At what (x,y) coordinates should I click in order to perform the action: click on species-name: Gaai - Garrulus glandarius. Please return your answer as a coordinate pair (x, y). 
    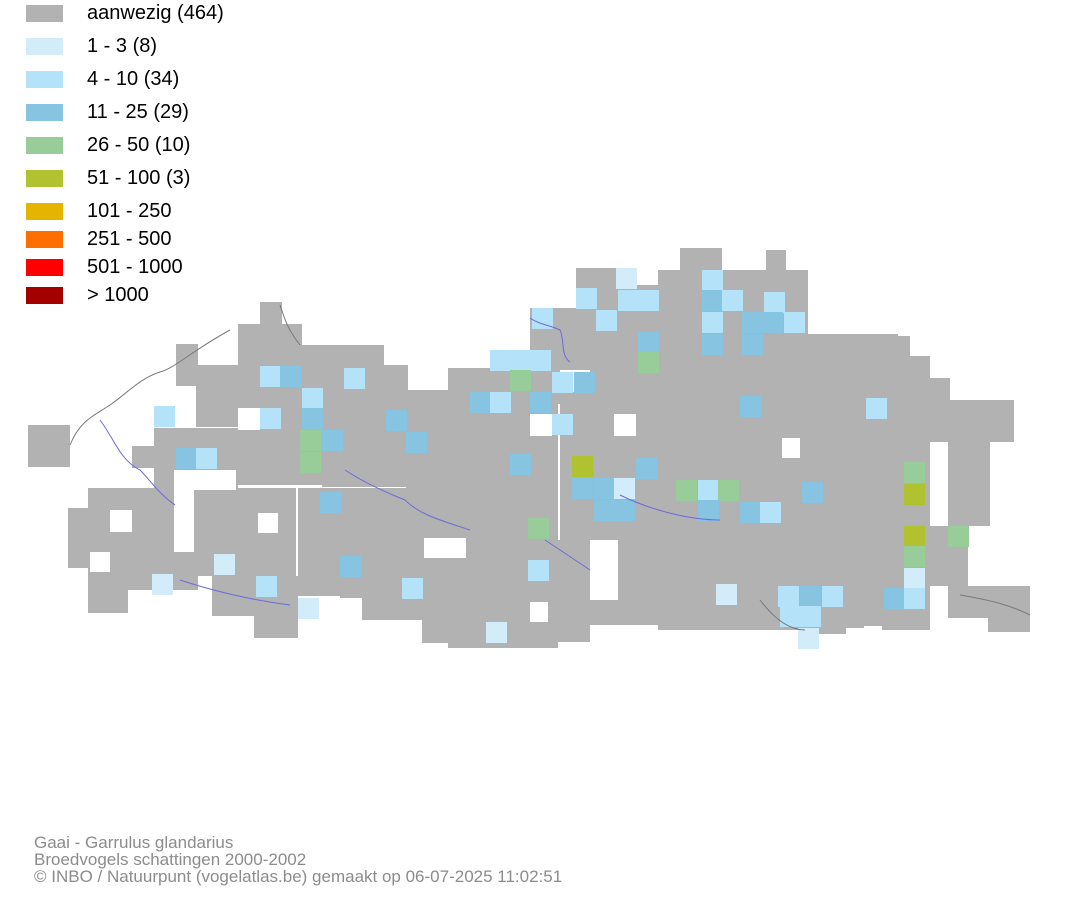
    Looking at the image, I should click on (134, 842).